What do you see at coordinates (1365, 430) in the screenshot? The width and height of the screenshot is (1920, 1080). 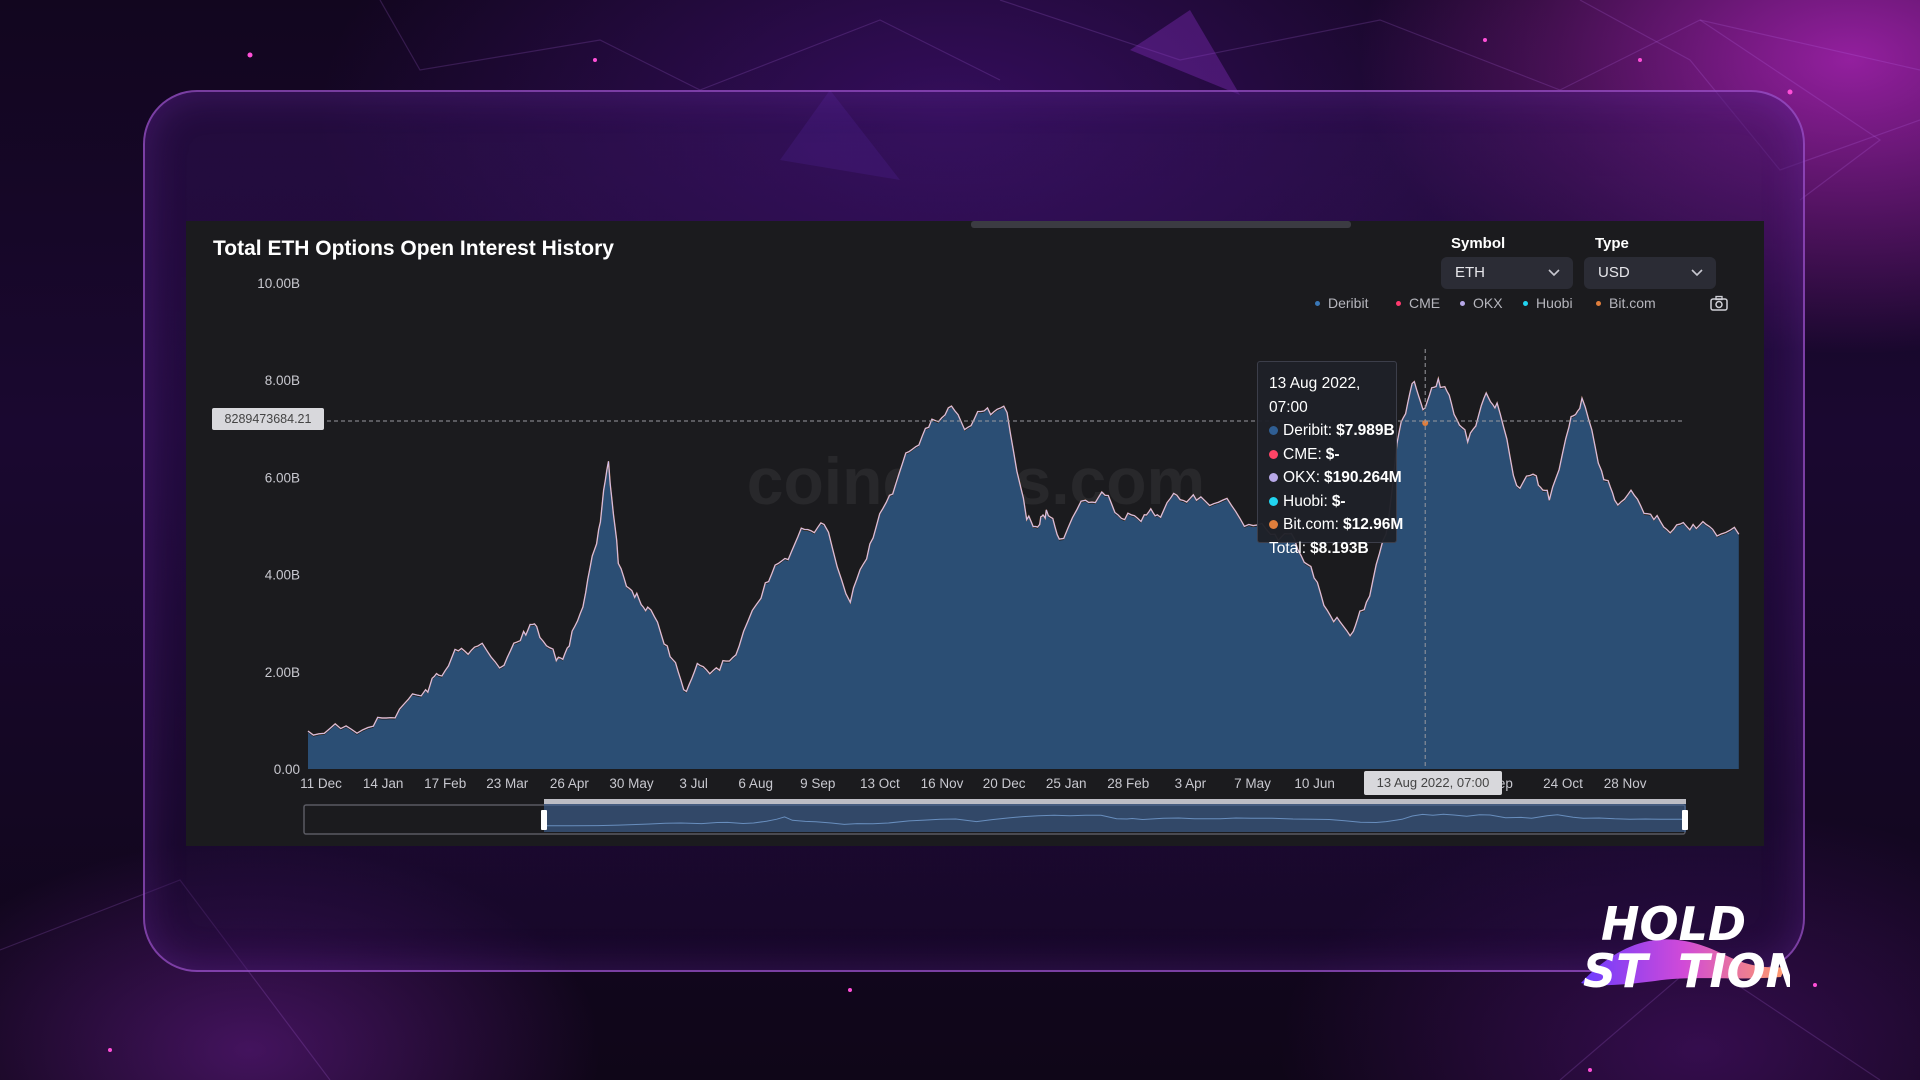 I see `tooltip-value: $7.989B` at bounding box center [1365, 430].